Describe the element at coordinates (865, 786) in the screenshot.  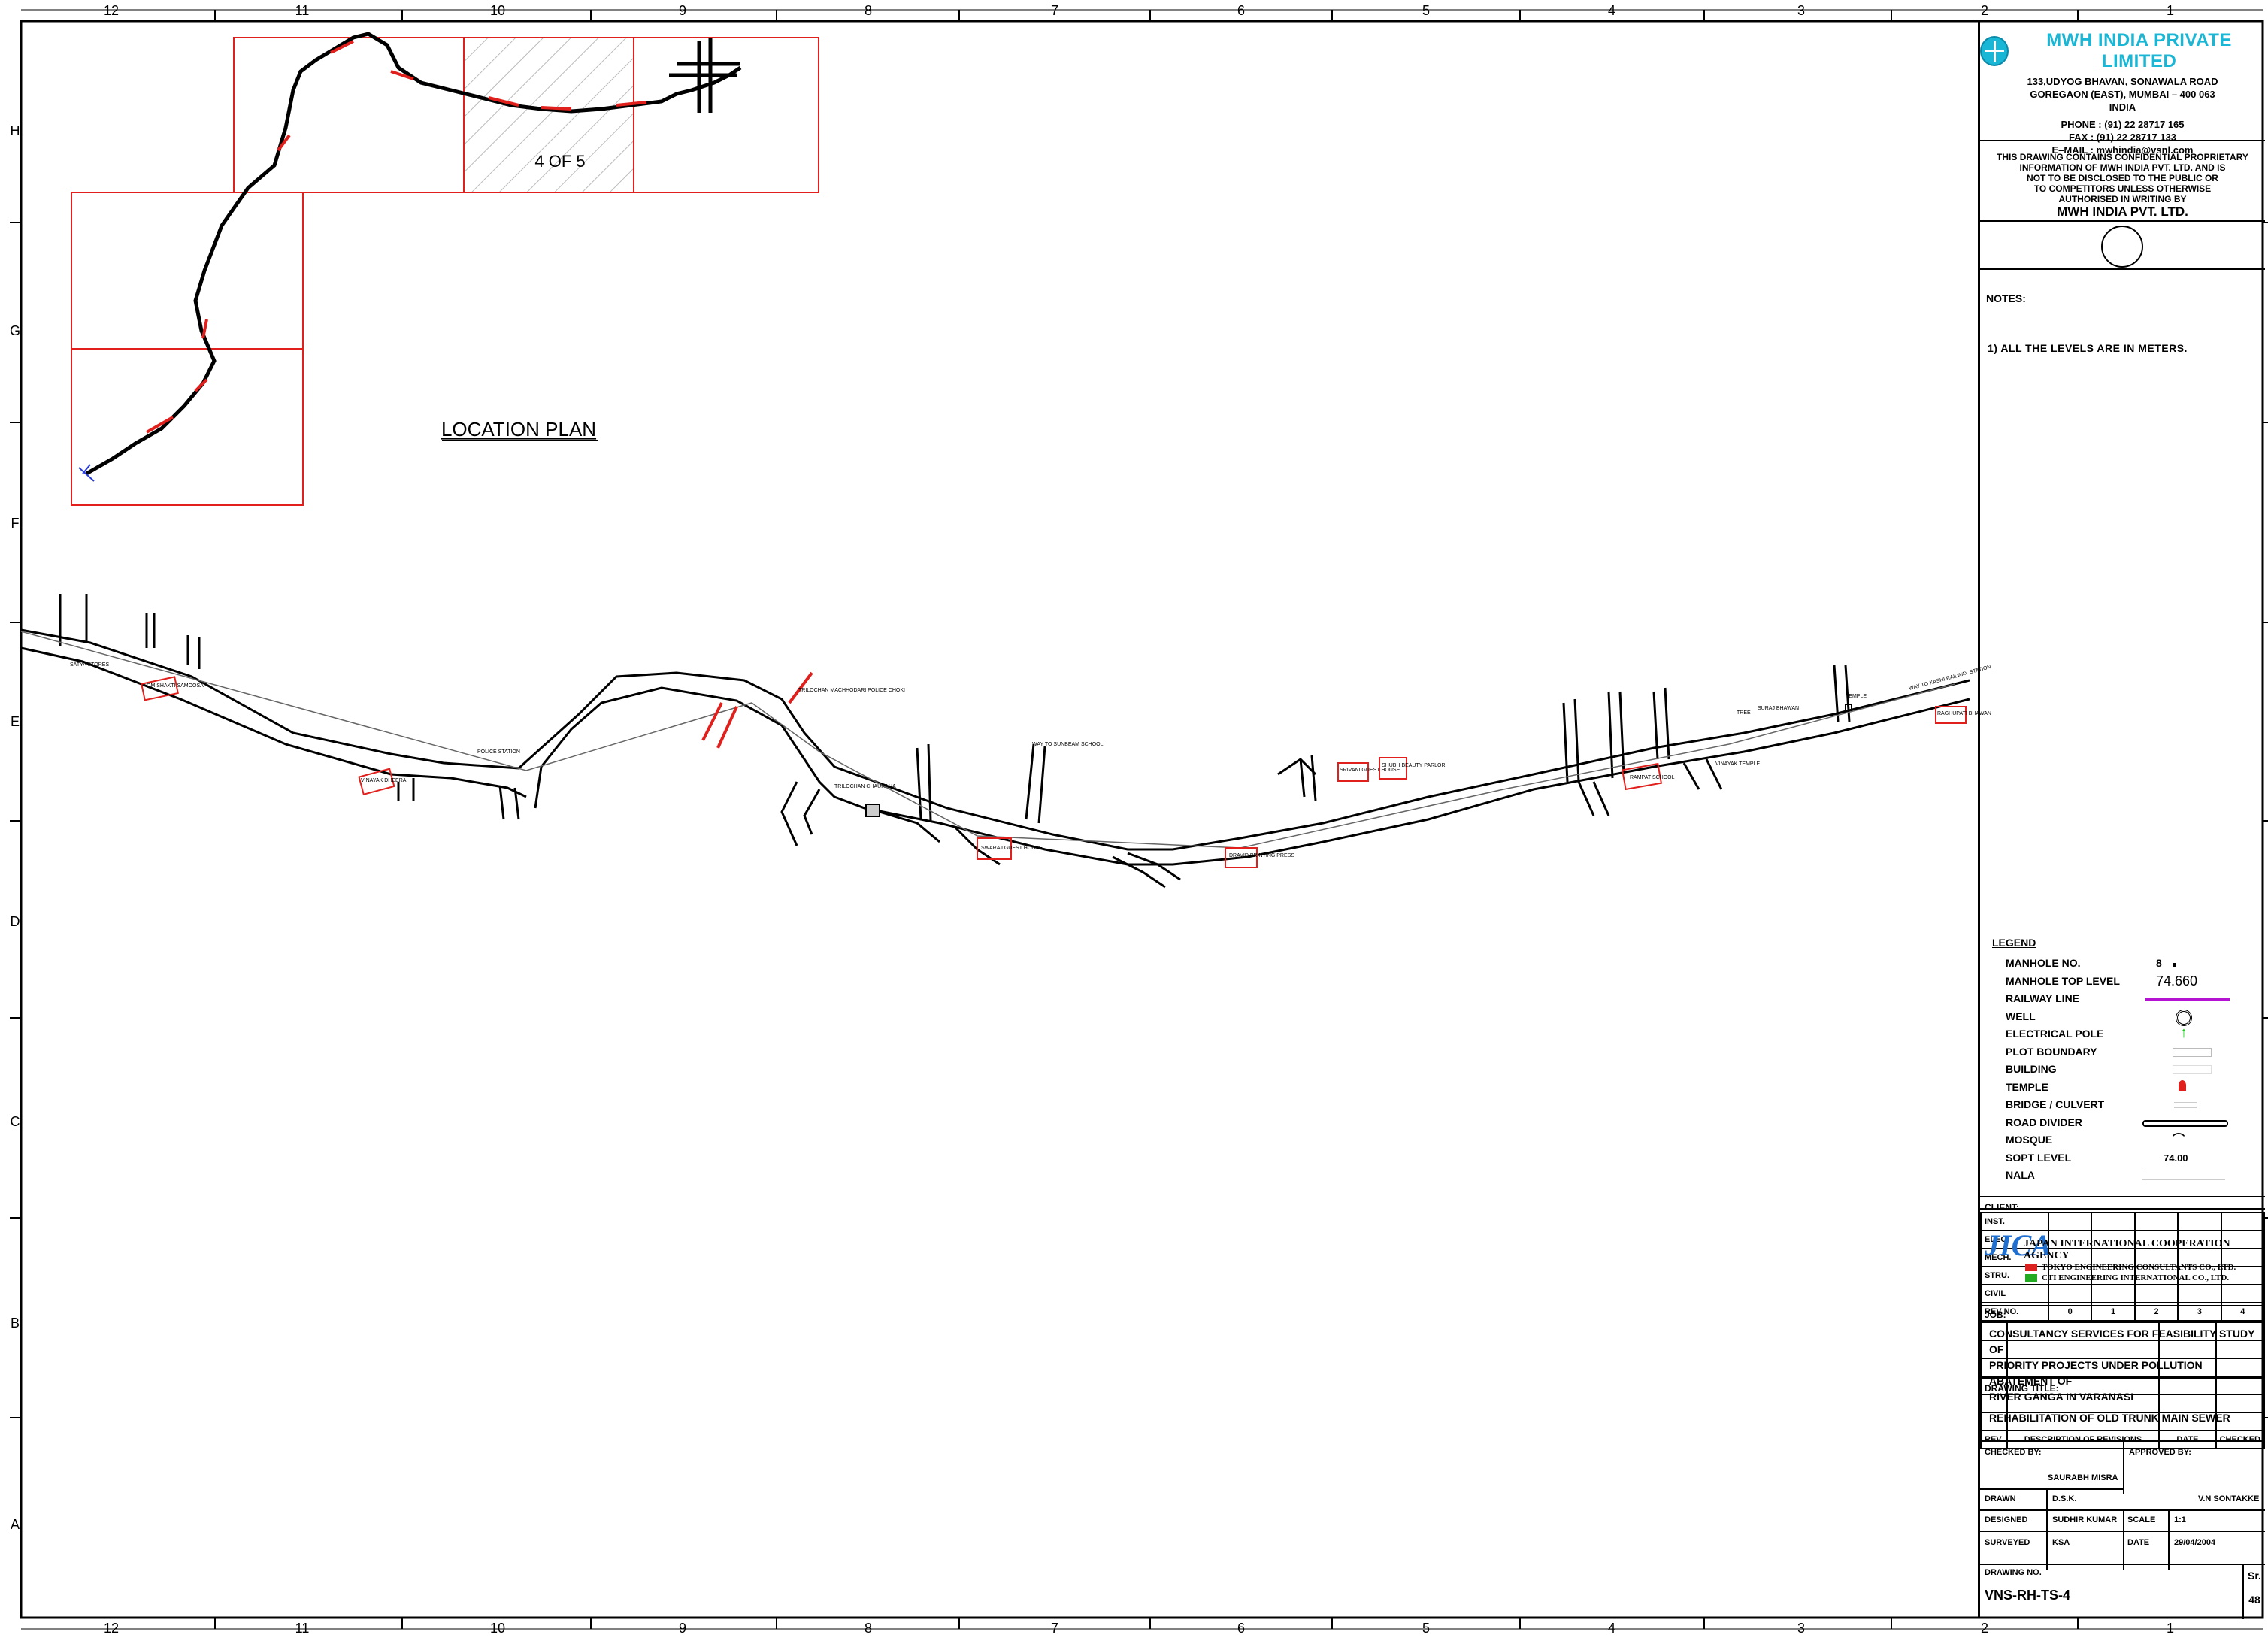
I see `map-label-5: TRILOCHAN CHAURAHA` at that location.